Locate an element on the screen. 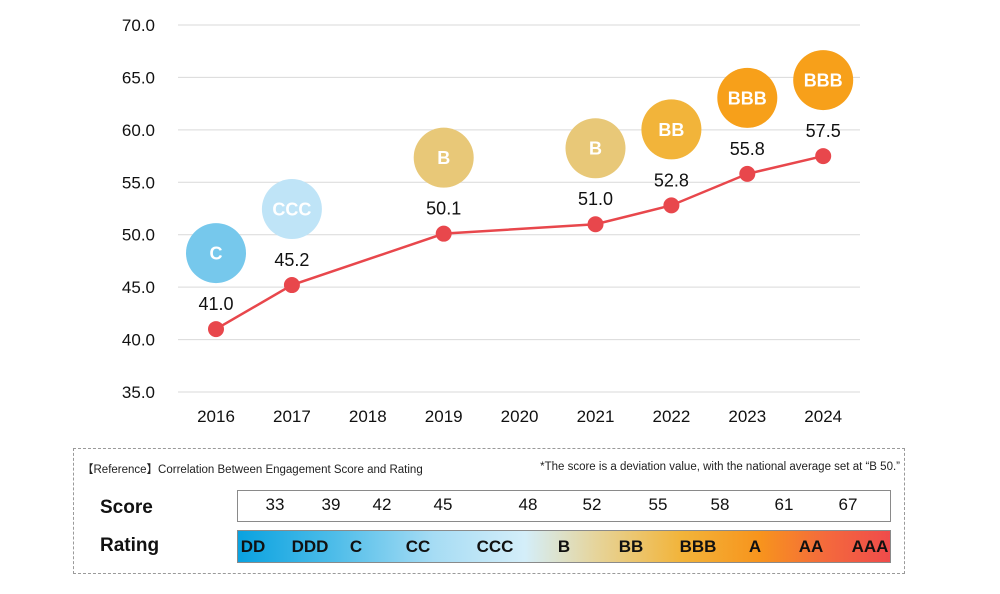  rating-value: BB is located at coordinates (631, 546).